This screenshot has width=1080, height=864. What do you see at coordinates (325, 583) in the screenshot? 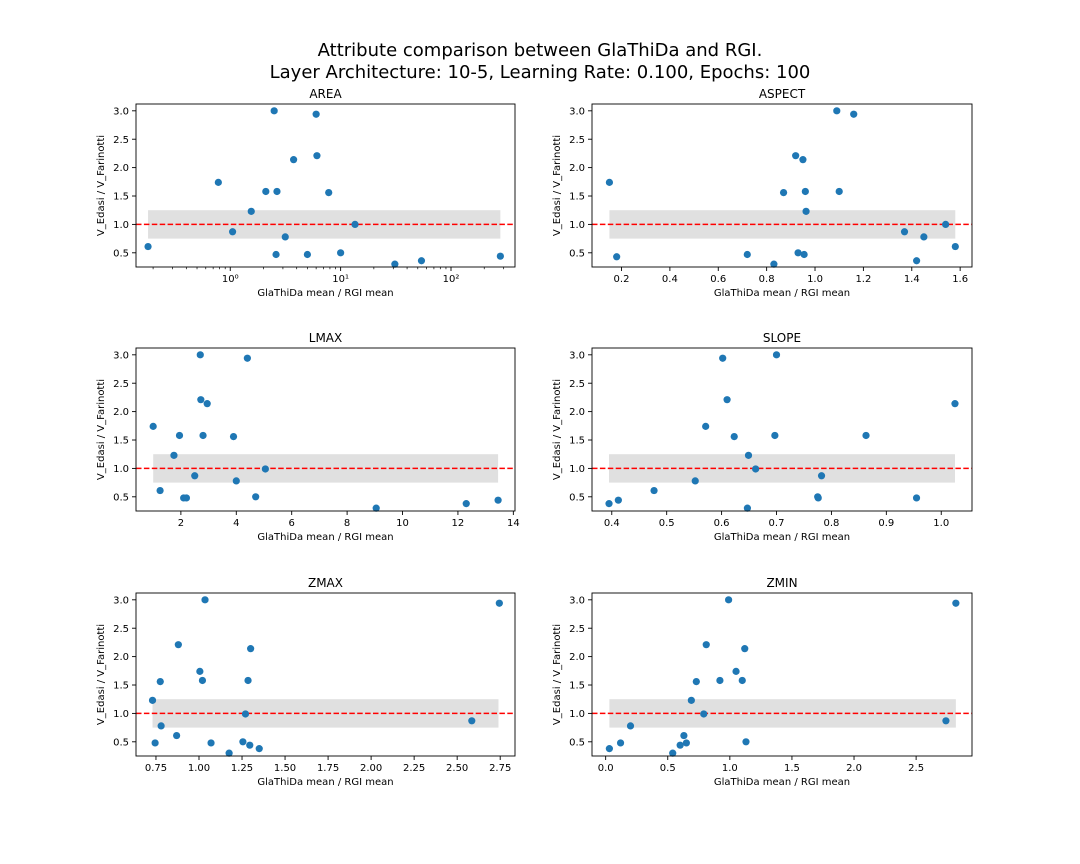
I see `subplot-title: ZMAX` at bounding box center [325, 583].